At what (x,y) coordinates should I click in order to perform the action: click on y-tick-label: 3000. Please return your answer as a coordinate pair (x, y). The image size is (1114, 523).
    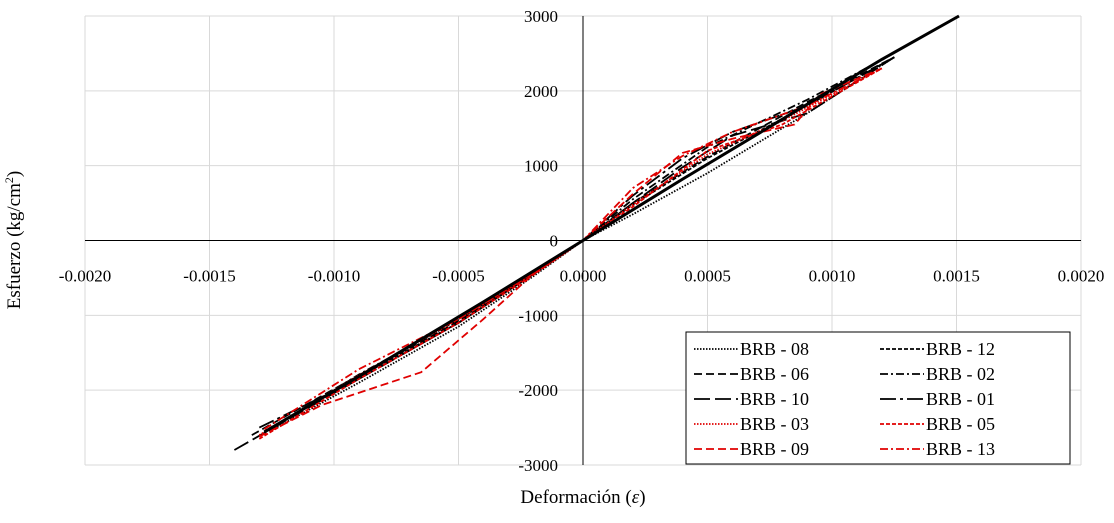
    Looking at the image, I should click on (541, 16).